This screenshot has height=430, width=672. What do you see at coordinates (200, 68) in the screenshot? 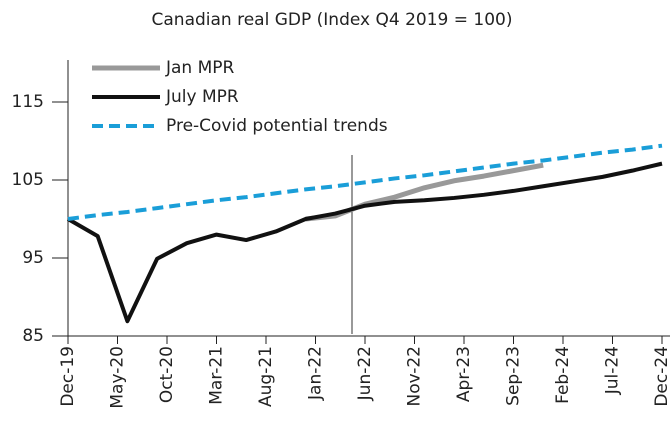
I see `legend-label: Jan MPR` at bounding box center [200, 68].